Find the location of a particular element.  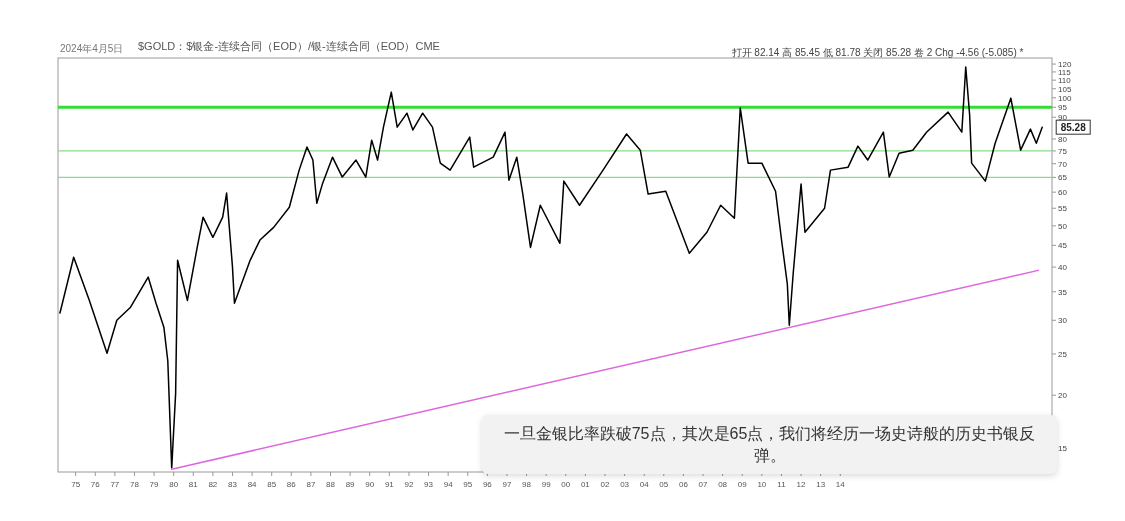

y-tick-label: 70 is located at coordinates (1063, 164).